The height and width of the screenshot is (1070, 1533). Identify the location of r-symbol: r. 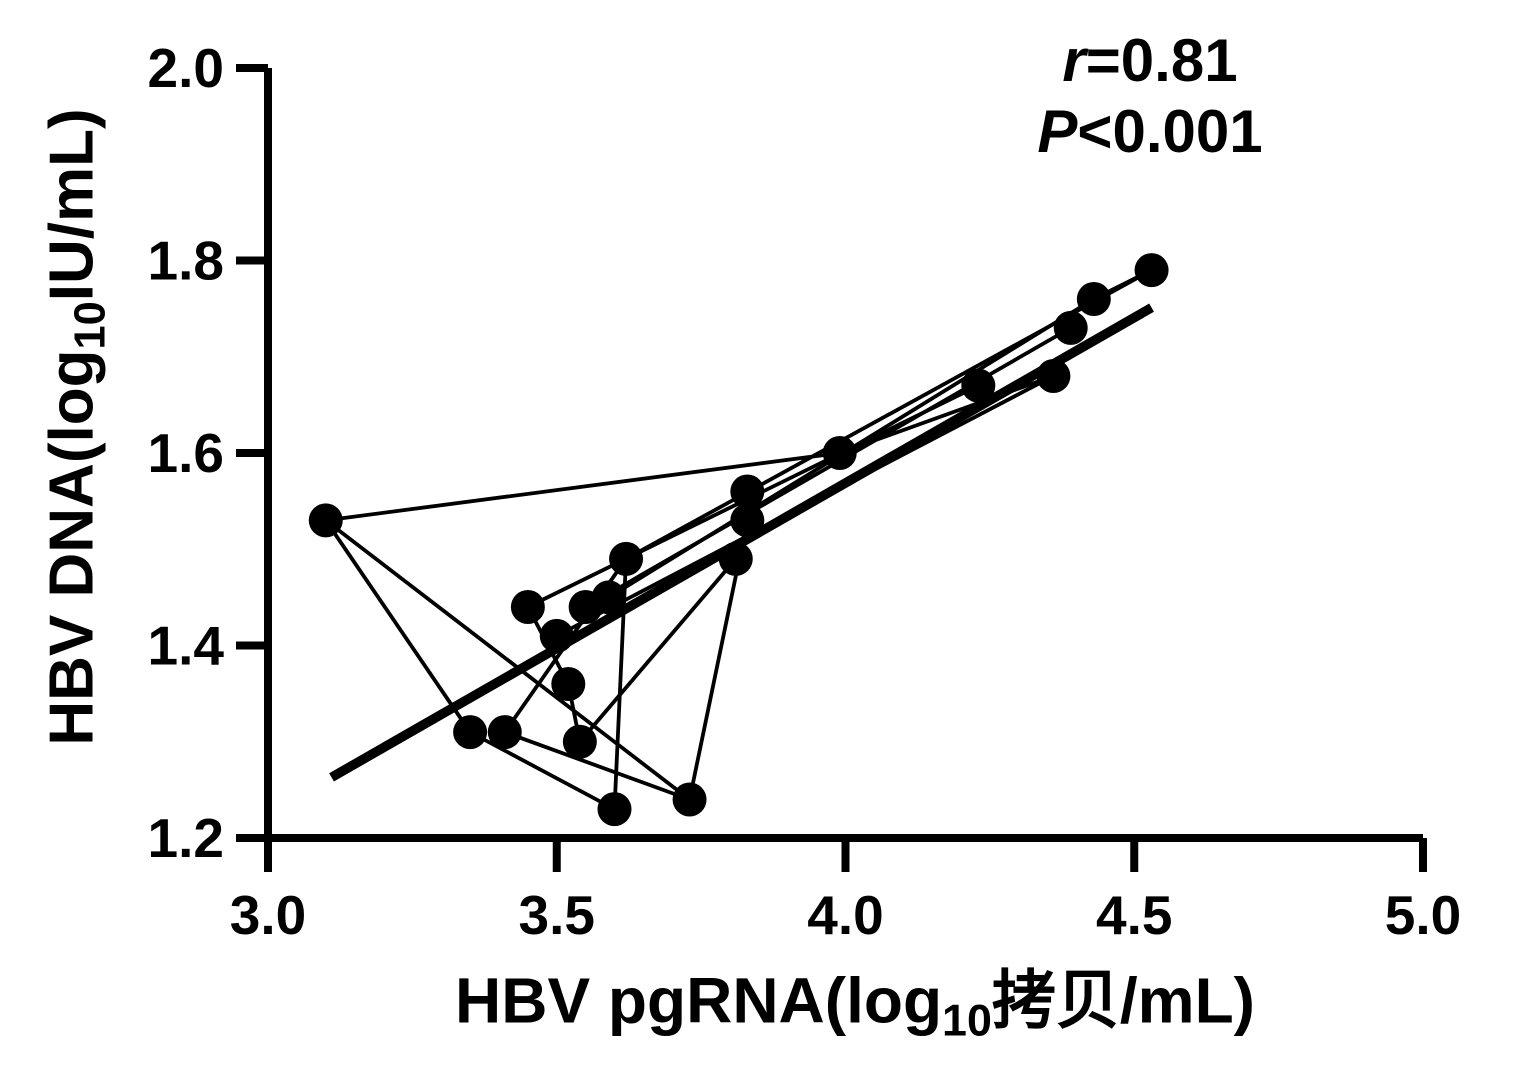
(1074, 60).